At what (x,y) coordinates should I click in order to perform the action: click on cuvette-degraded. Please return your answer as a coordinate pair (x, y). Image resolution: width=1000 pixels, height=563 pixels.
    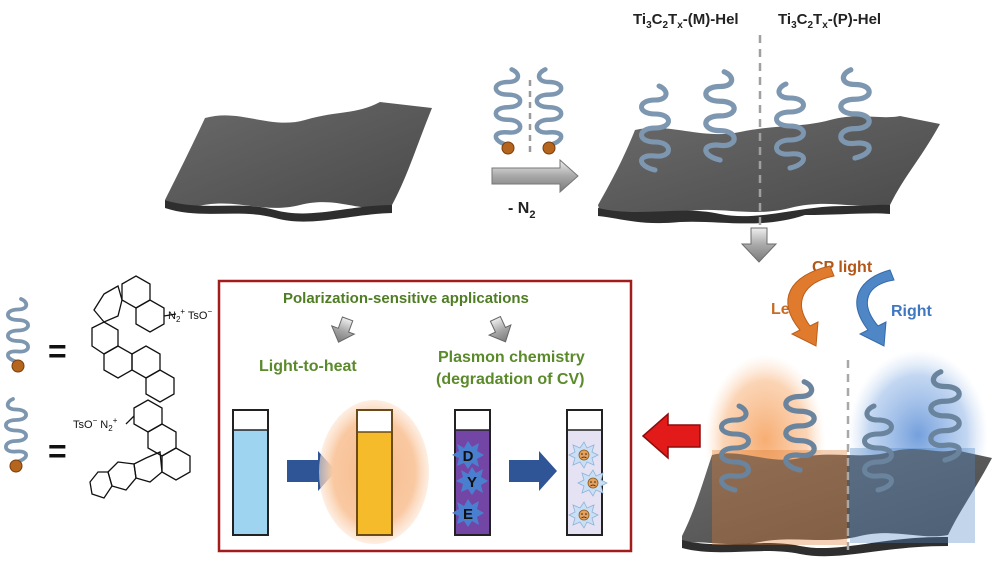
    Looking at the image, I should click on (587, 472).